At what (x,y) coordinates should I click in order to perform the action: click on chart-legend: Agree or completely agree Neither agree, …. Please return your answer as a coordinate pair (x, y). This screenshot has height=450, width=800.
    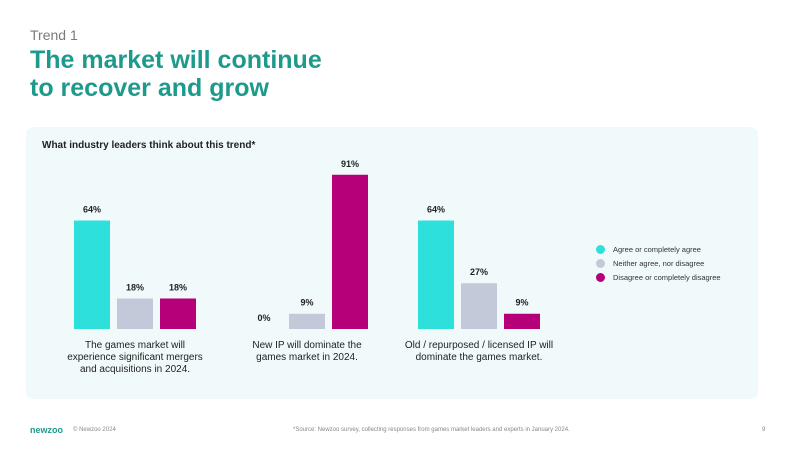
    Looking at the image, I should click on (658, 263).